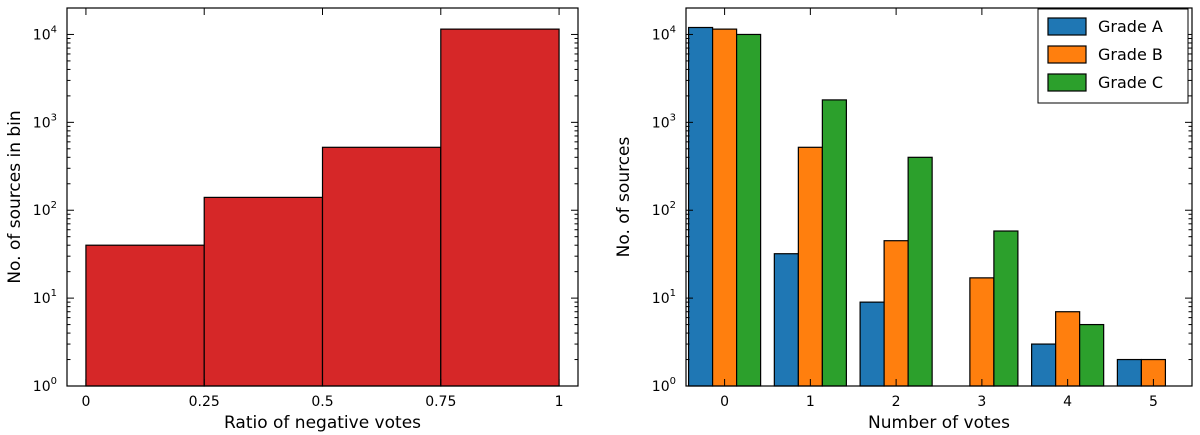 Image resolution: width=1200 pixels, height=435 pixels. Describe the element at coordinates (1153, 402) in the screenshot. I see `x-tick-label: 5` at that location.